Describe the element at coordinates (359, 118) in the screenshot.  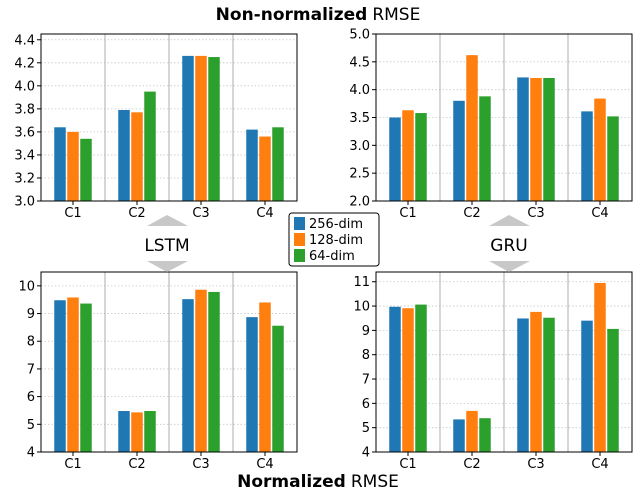
I see `gru-nonnorm-ytick-label-3: 3.5` at that location.